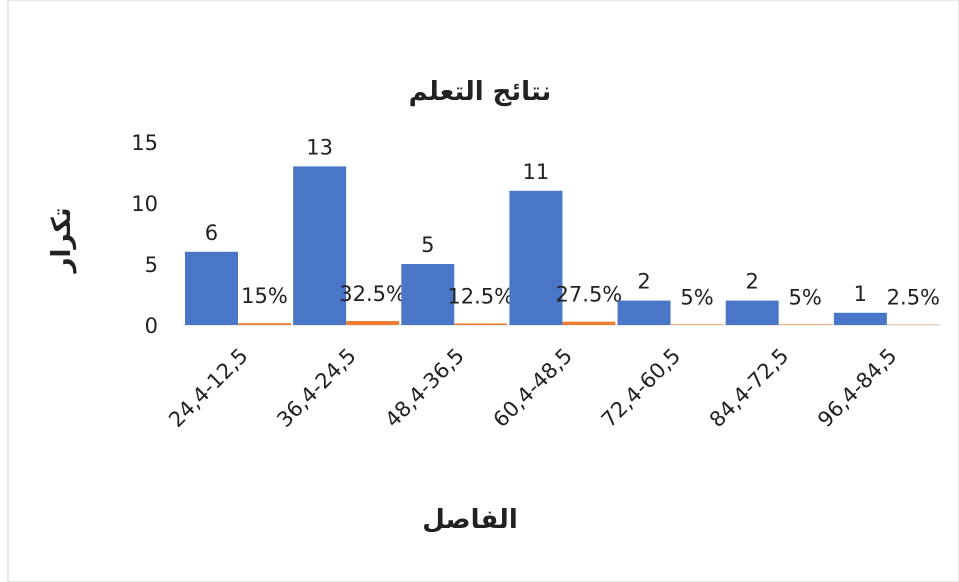 The width and height of the screenshot is (959, 582). I want to click on data-label: 6, so click(211, 233).